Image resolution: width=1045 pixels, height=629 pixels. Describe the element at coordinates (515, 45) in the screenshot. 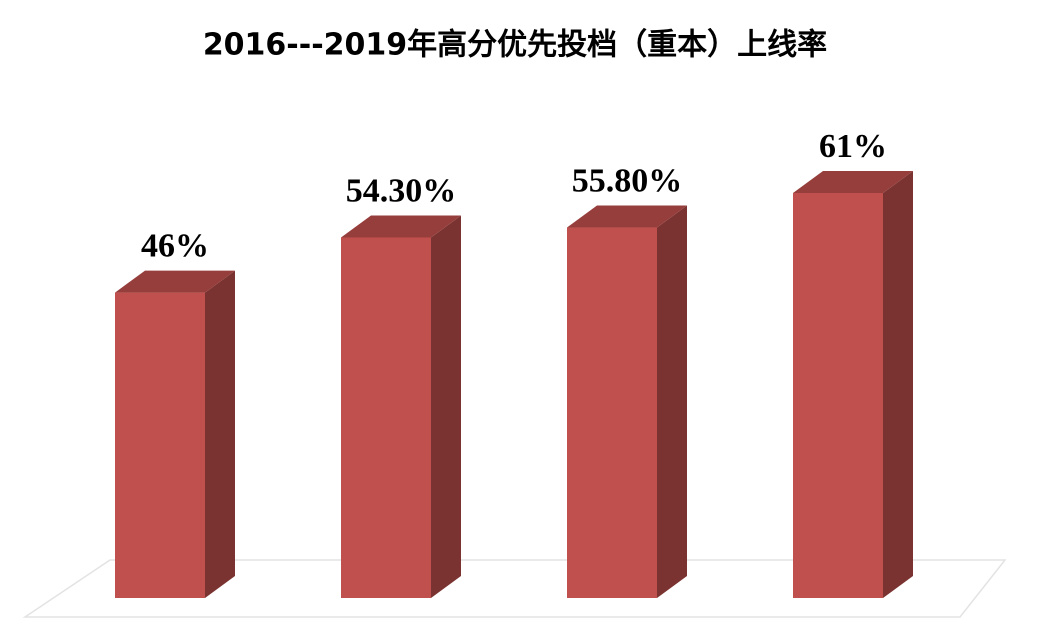

I see `chart-title: 2016---2019年高分优先投档（重本）上线率` at that location.